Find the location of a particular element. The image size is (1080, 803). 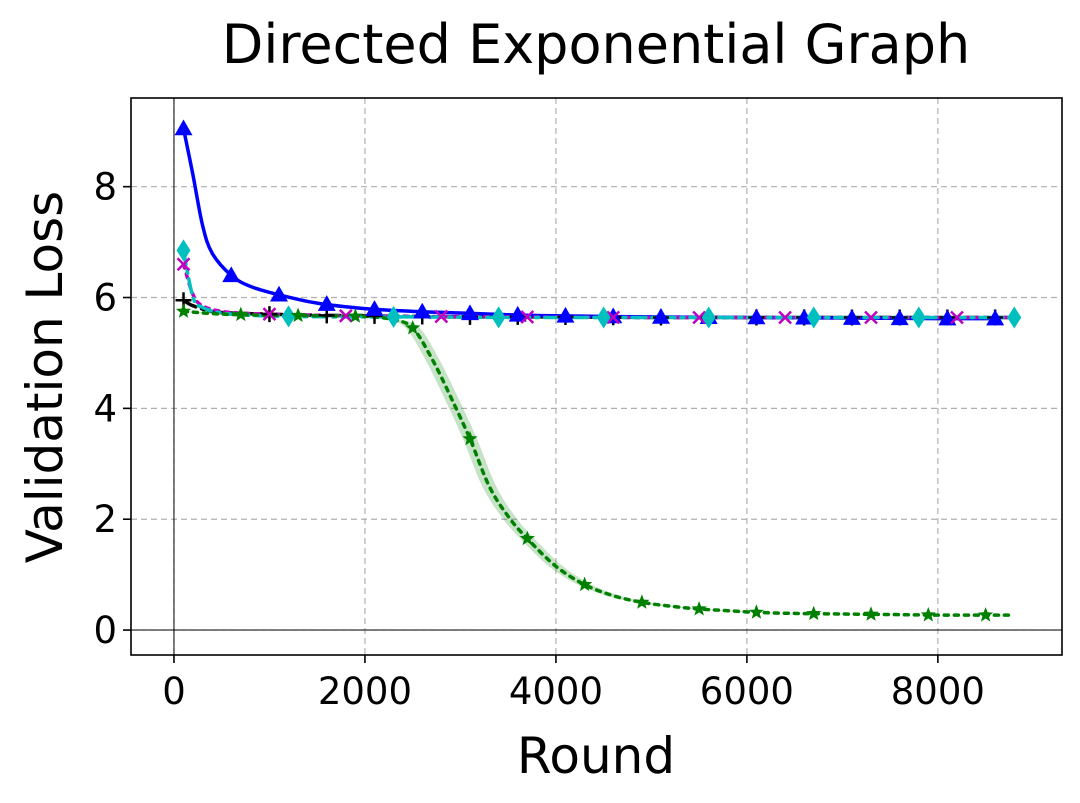

y-tick-label: 2 is located at coordinates (105, 519).